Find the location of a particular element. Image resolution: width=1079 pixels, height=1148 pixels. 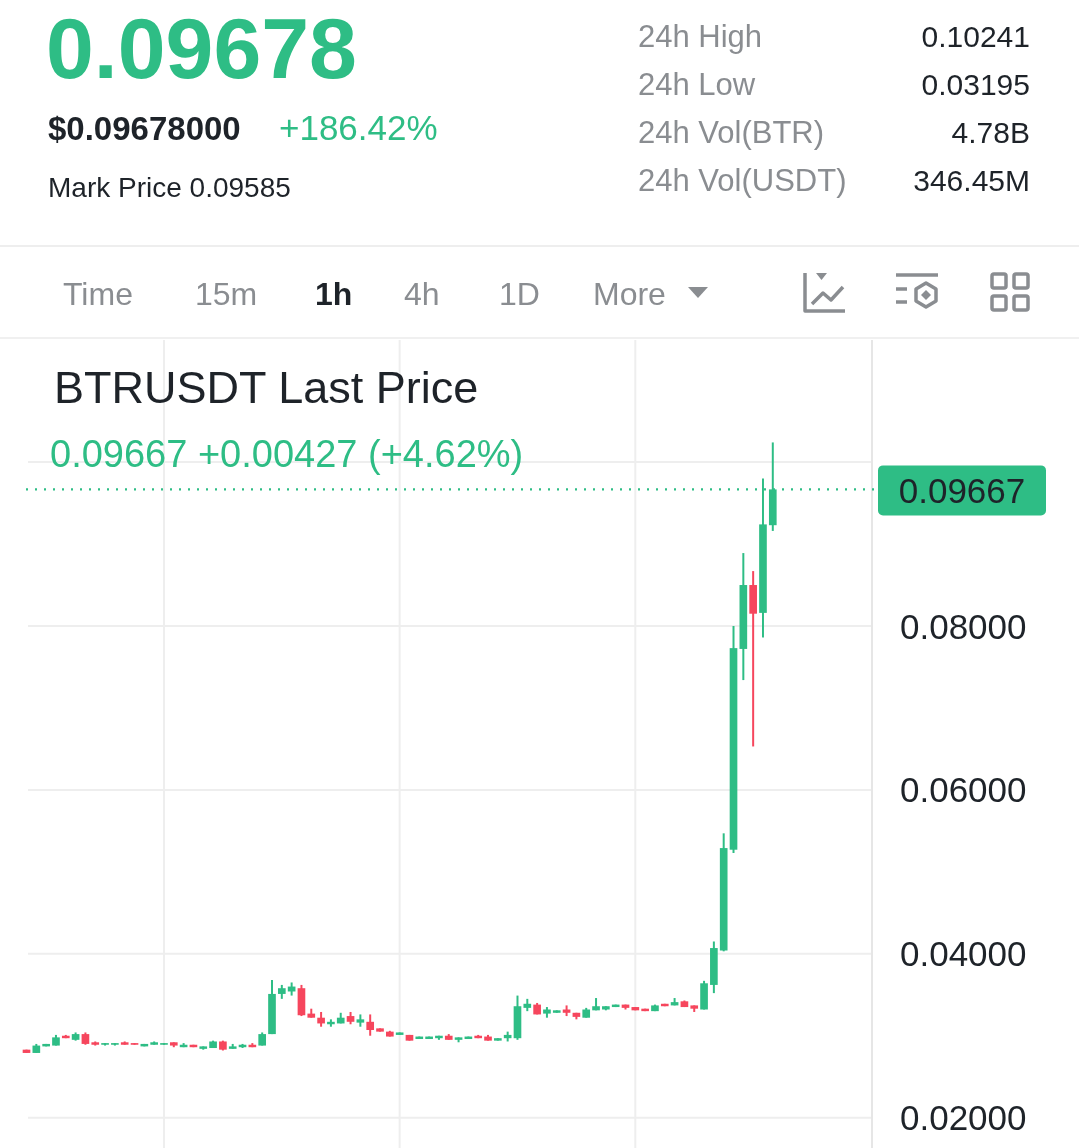

text: Mark Price 0.09585 is located at coordinates (169, 187).